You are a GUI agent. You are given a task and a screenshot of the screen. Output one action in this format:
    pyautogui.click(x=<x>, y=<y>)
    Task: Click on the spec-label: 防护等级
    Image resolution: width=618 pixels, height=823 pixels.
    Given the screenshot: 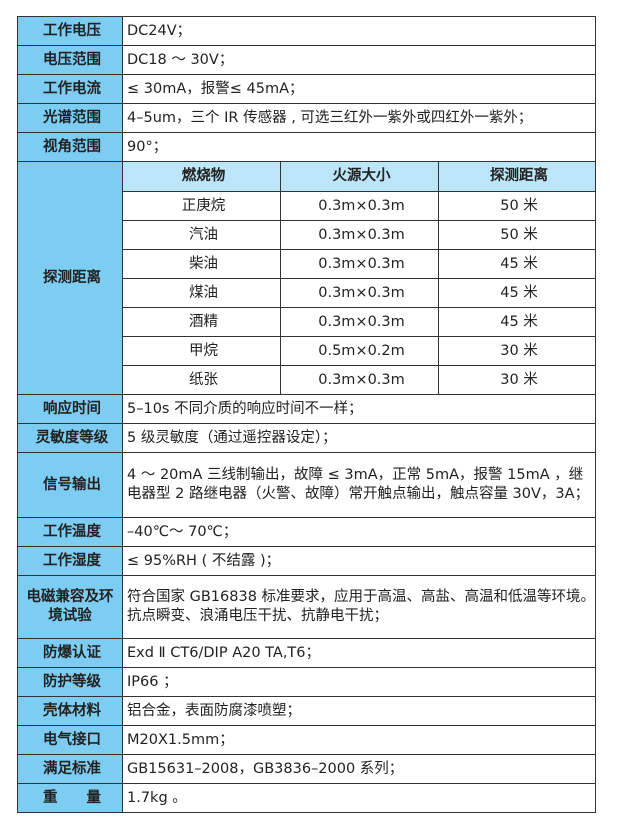 What is the action you would take?
    pyautogui.click(x=70, y=682)
    